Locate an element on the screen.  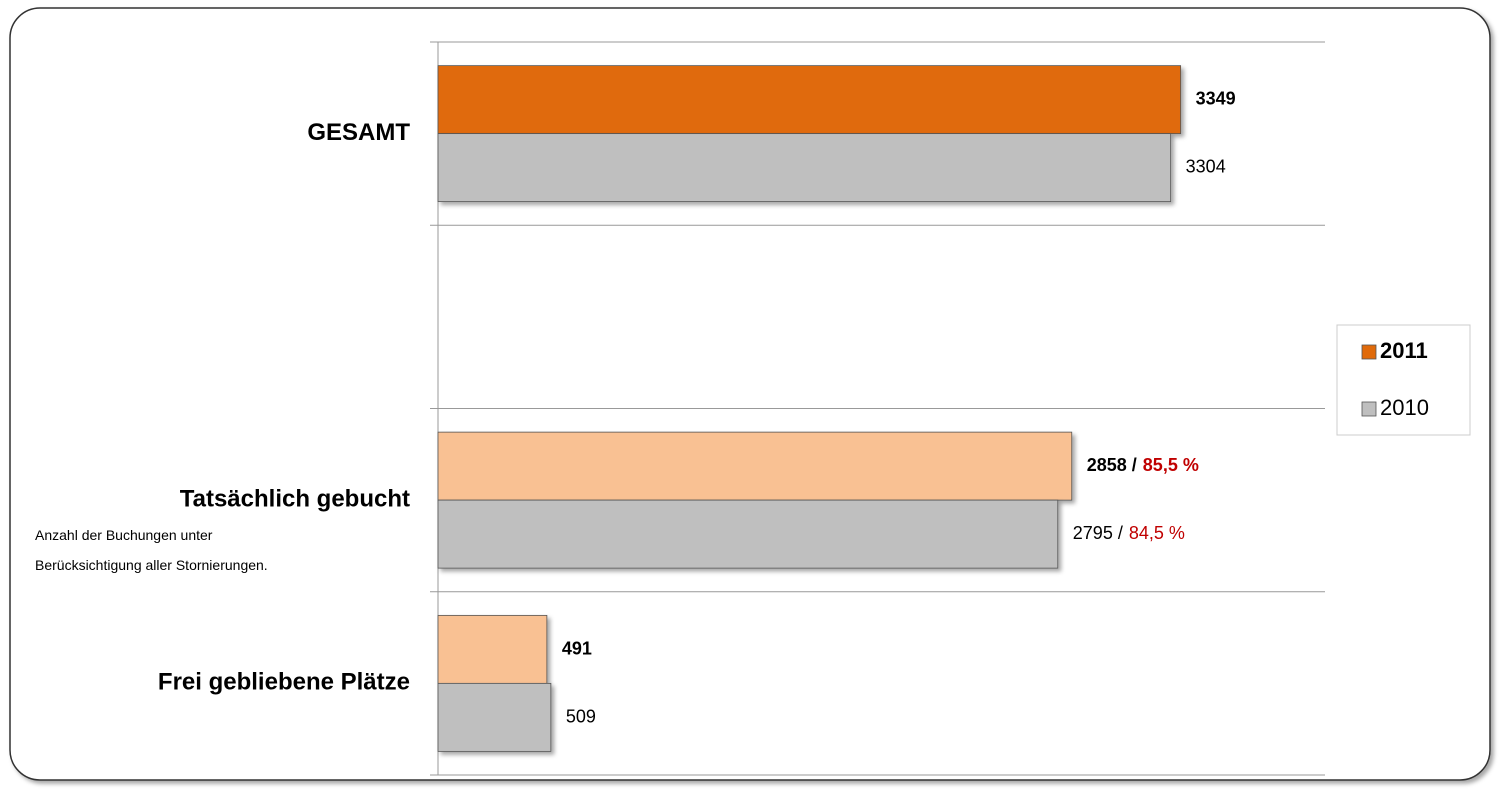
value-label: 3349 is located at coordinates (1216, 98).